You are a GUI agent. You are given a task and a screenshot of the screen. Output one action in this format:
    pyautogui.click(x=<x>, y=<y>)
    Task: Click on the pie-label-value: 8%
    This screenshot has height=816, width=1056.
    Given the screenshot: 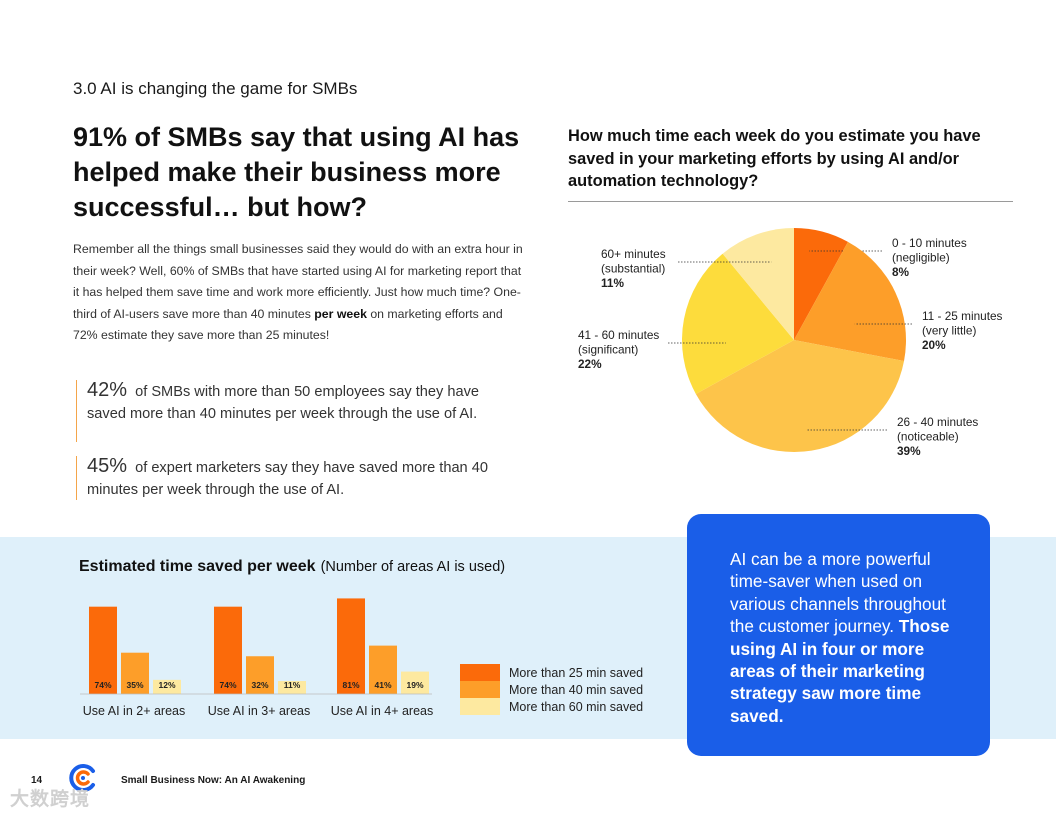 What is the action you would take?
    pyautogui.click(x=901, y=272)
    